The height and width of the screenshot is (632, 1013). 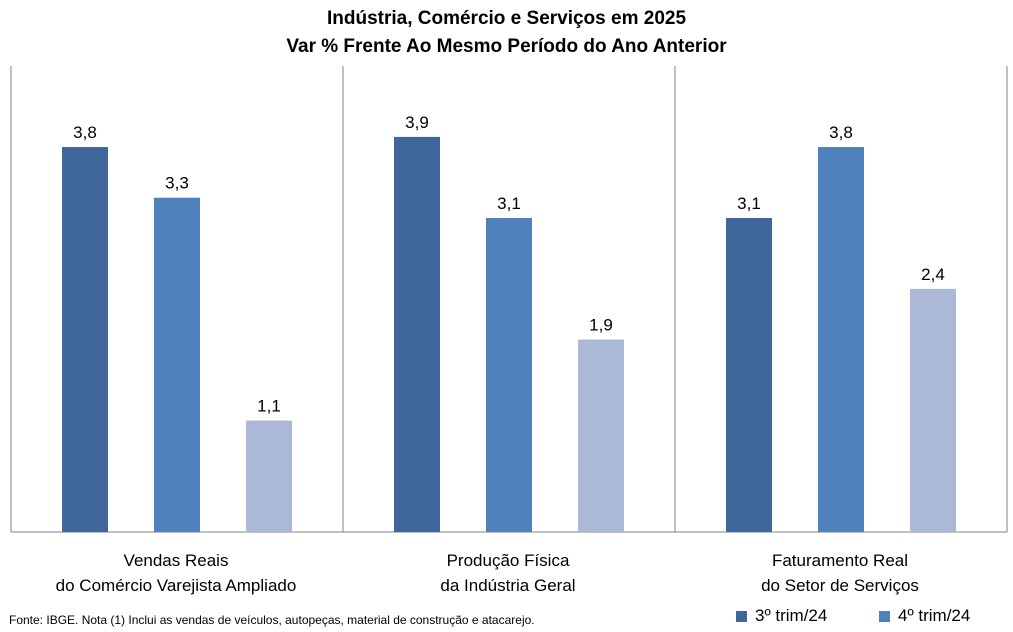 What do you see at coordinates (177, 183) in the screenshot?
I see `data-label-s1-c0: 3,3` at bounding box center [177, 183].